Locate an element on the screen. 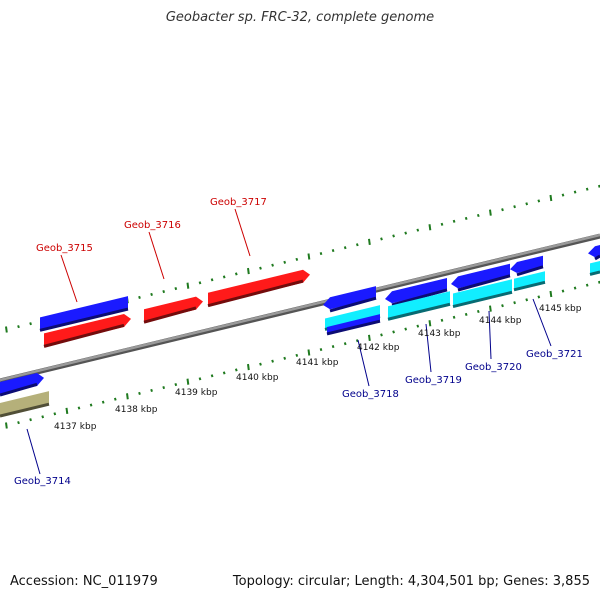 Image resolution: width=600 pixels, height=600 pixels. gene-geob-3716-body is located at coordinates (173, 309).